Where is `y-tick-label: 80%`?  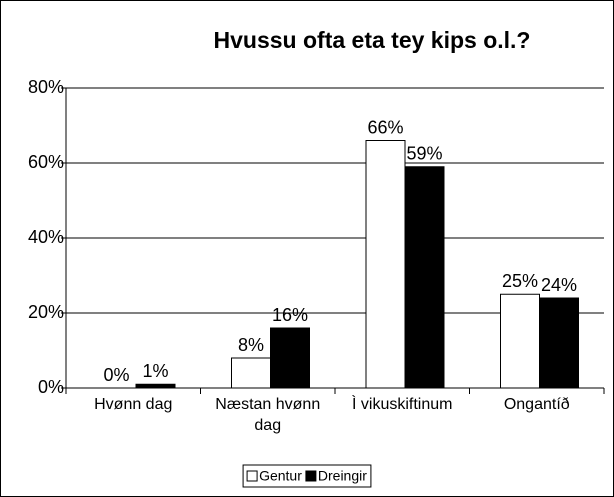 y-tick-label: 80% is located at coordinates (46, 87).